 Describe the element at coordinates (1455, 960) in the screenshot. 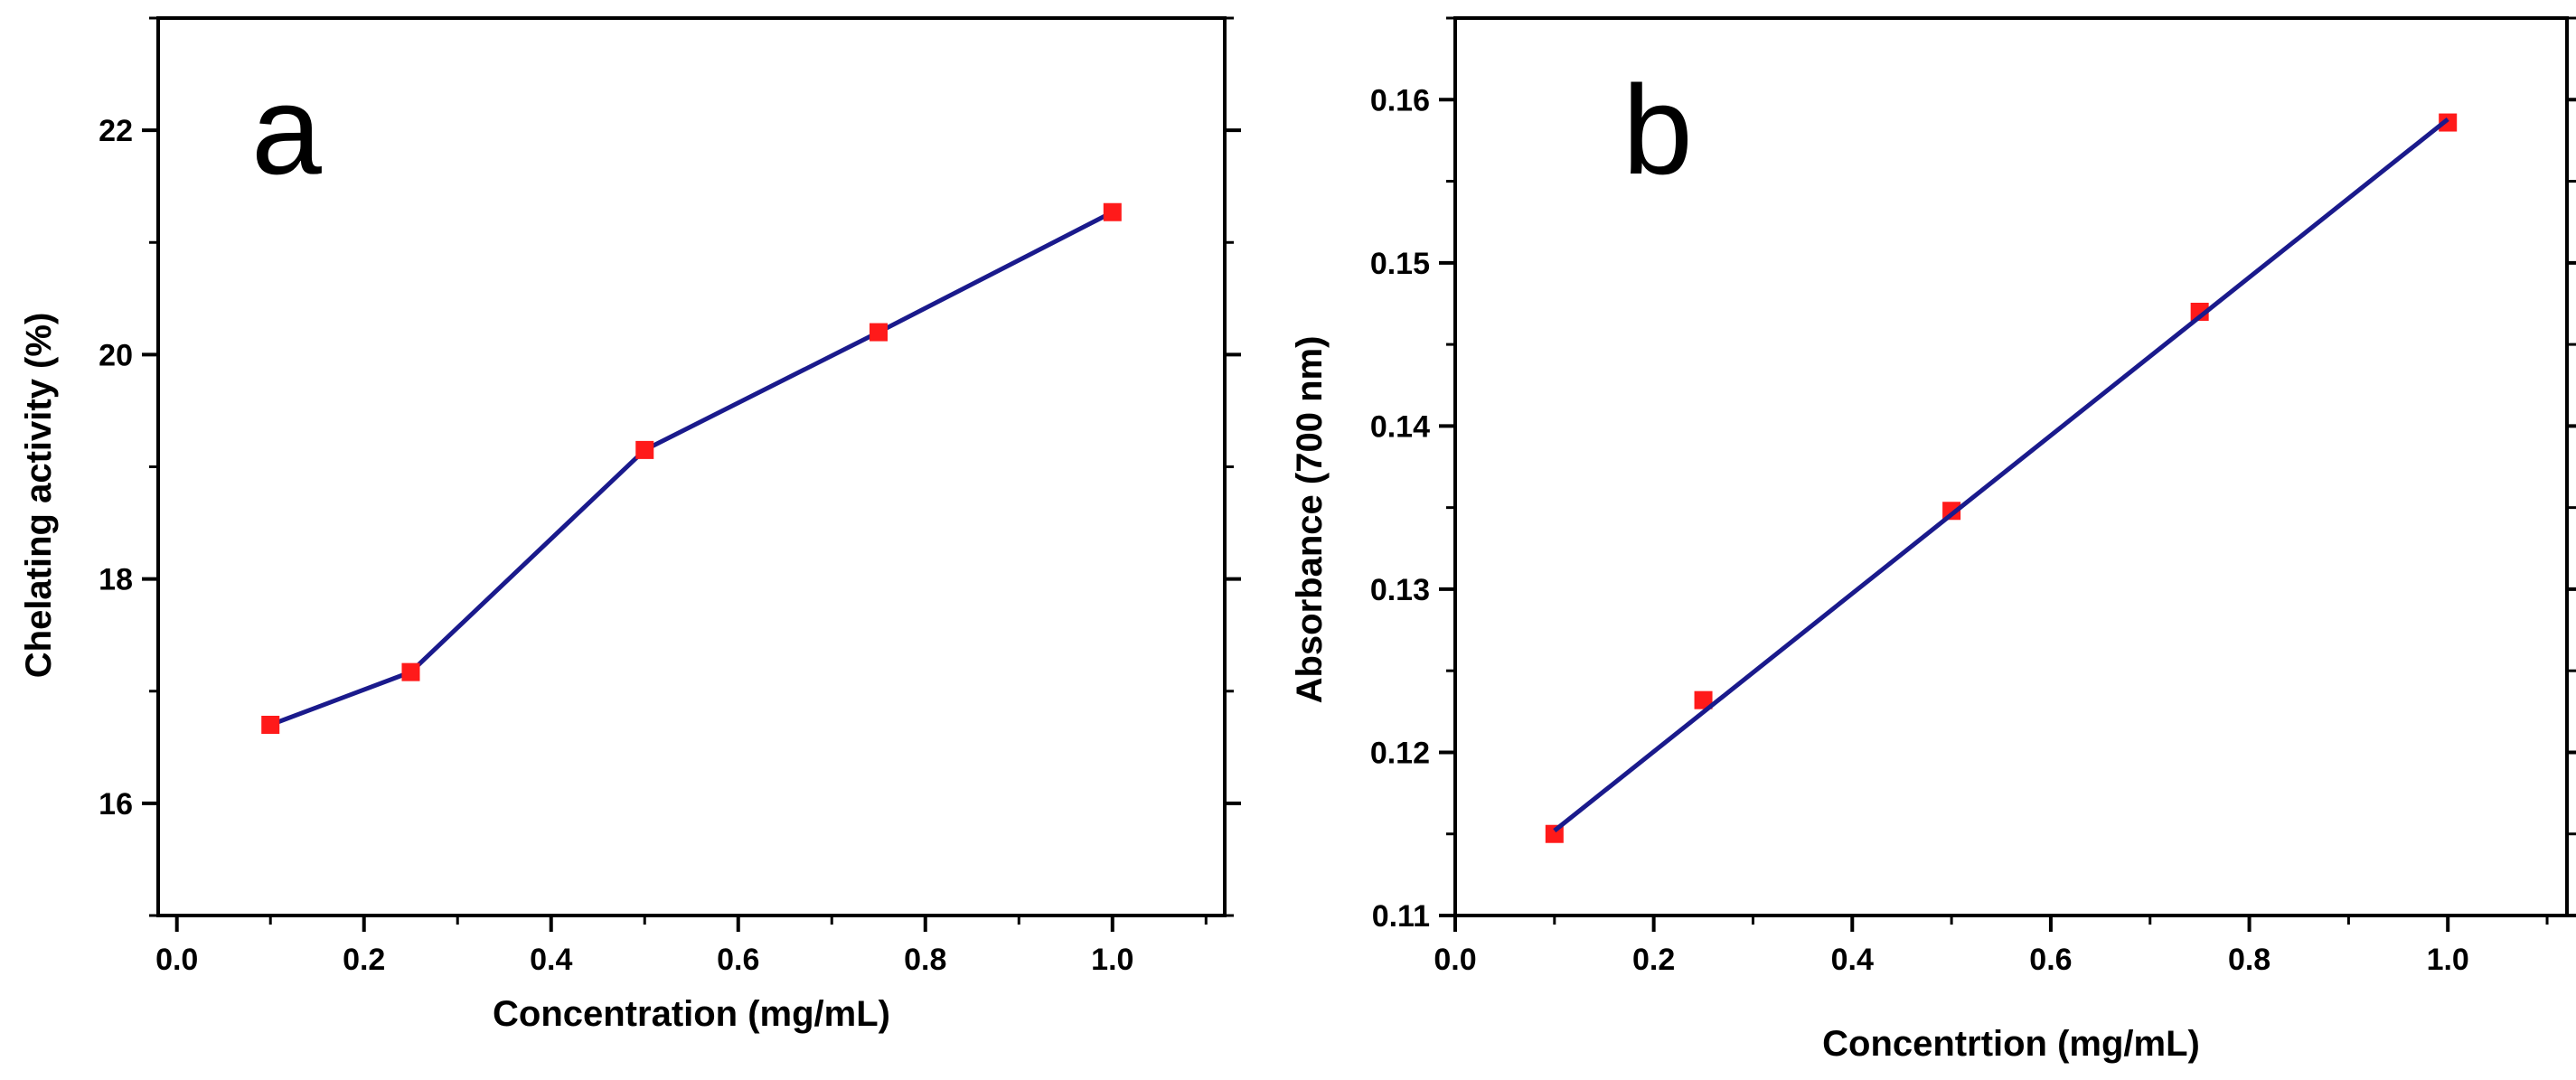

I see `x-tick-label-b: 0.0` at that location.